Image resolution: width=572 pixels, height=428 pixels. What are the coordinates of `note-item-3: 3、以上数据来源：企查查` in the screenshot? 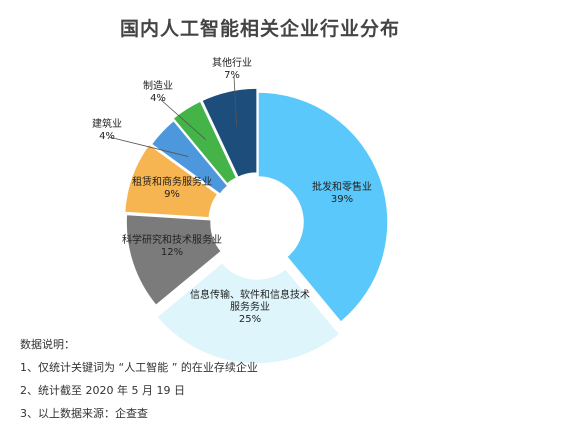 It's located at (84, 413).